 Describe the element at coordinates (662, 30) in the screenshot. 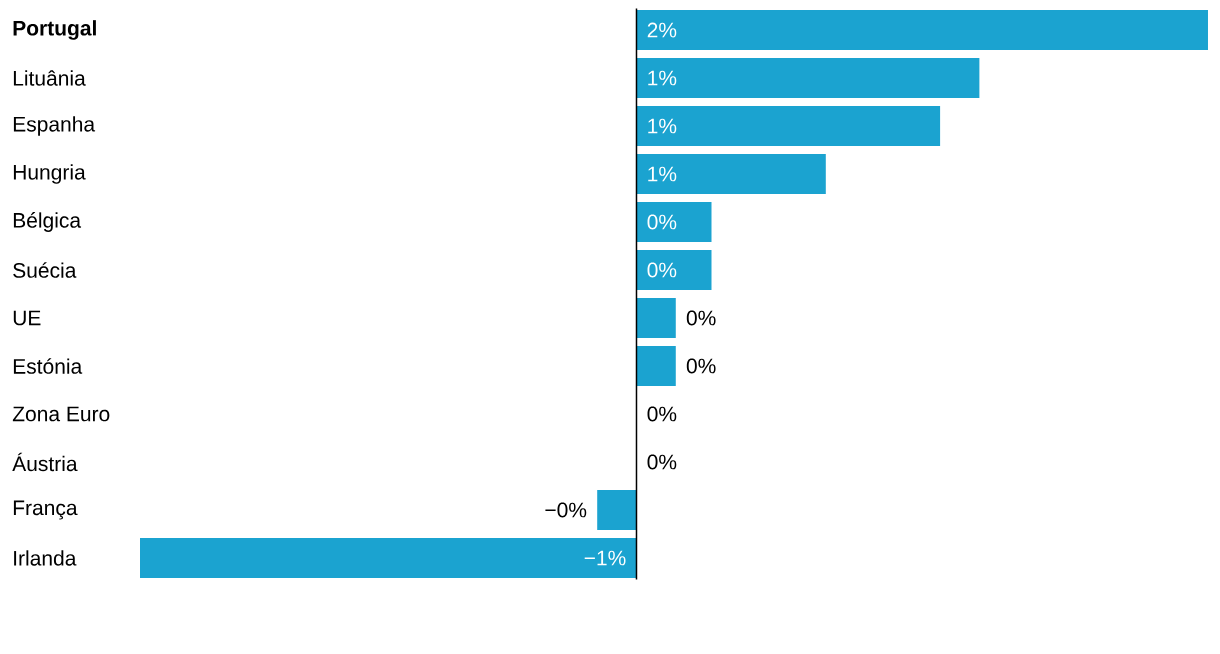

I see `data-label: 2%` at that location.